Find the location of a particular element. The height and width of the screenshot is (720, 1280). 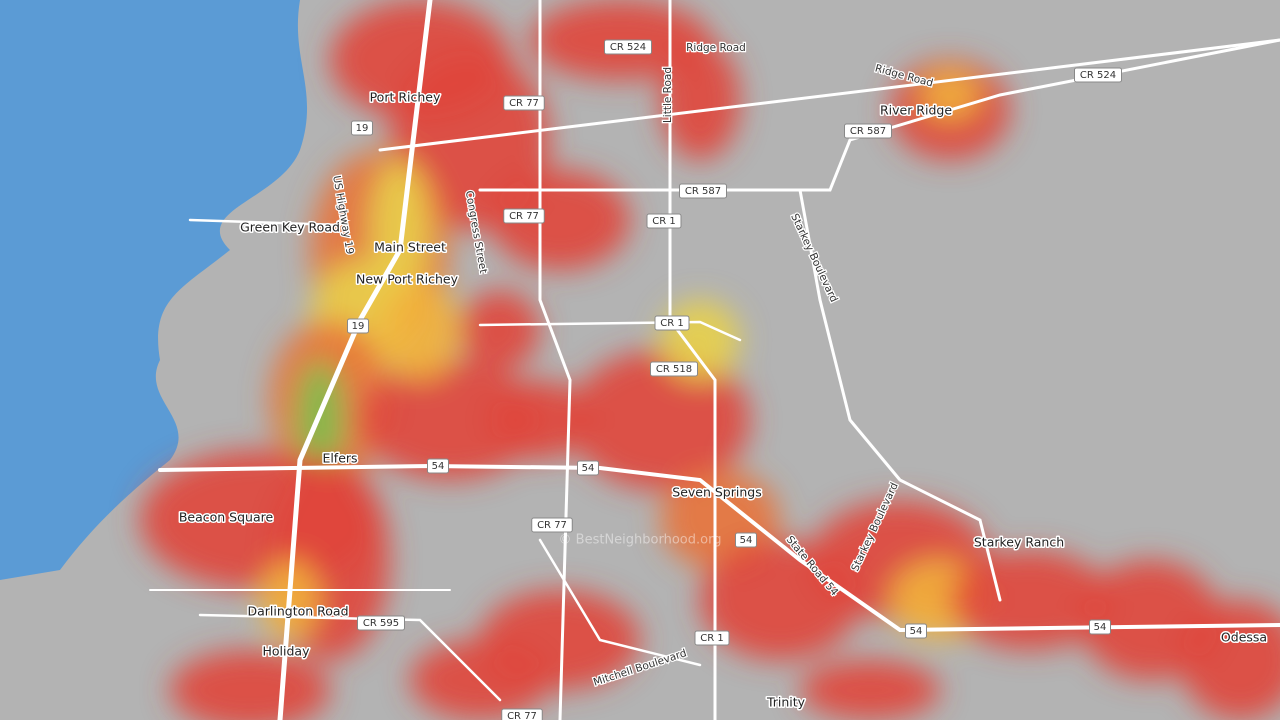

place-label: Green Key Road is located at coordinates (290, 227).